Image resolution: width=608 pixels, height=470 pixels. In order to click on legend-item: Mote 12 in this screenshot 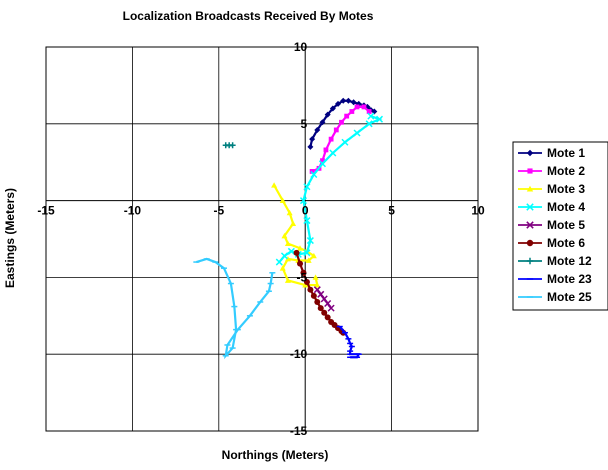, I will do `click(555, 261)`.